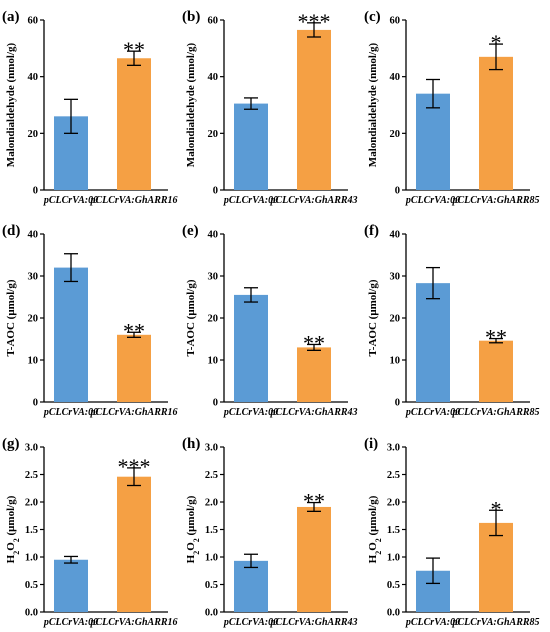  I want to click on significance-marker: *, so click(496, 508).